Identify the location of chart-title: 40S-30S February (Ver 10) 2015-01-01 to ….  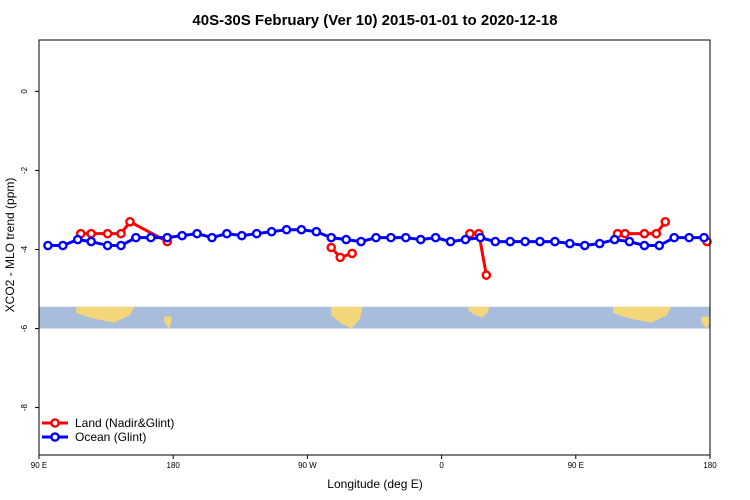
(374, 20).